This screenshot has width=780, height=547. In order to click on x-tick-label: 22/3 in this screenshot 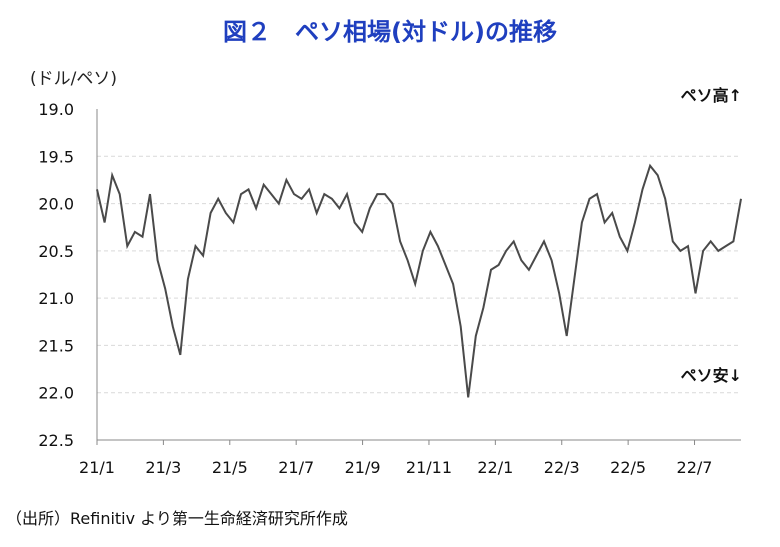, I will do `click(562, 467)`.